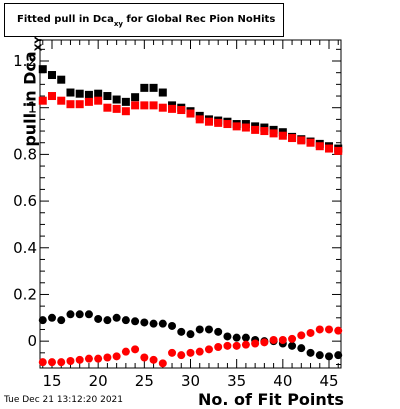 The image size is (400, 409). I want to click on y-tick-label: 0.8, so click(25, 154).